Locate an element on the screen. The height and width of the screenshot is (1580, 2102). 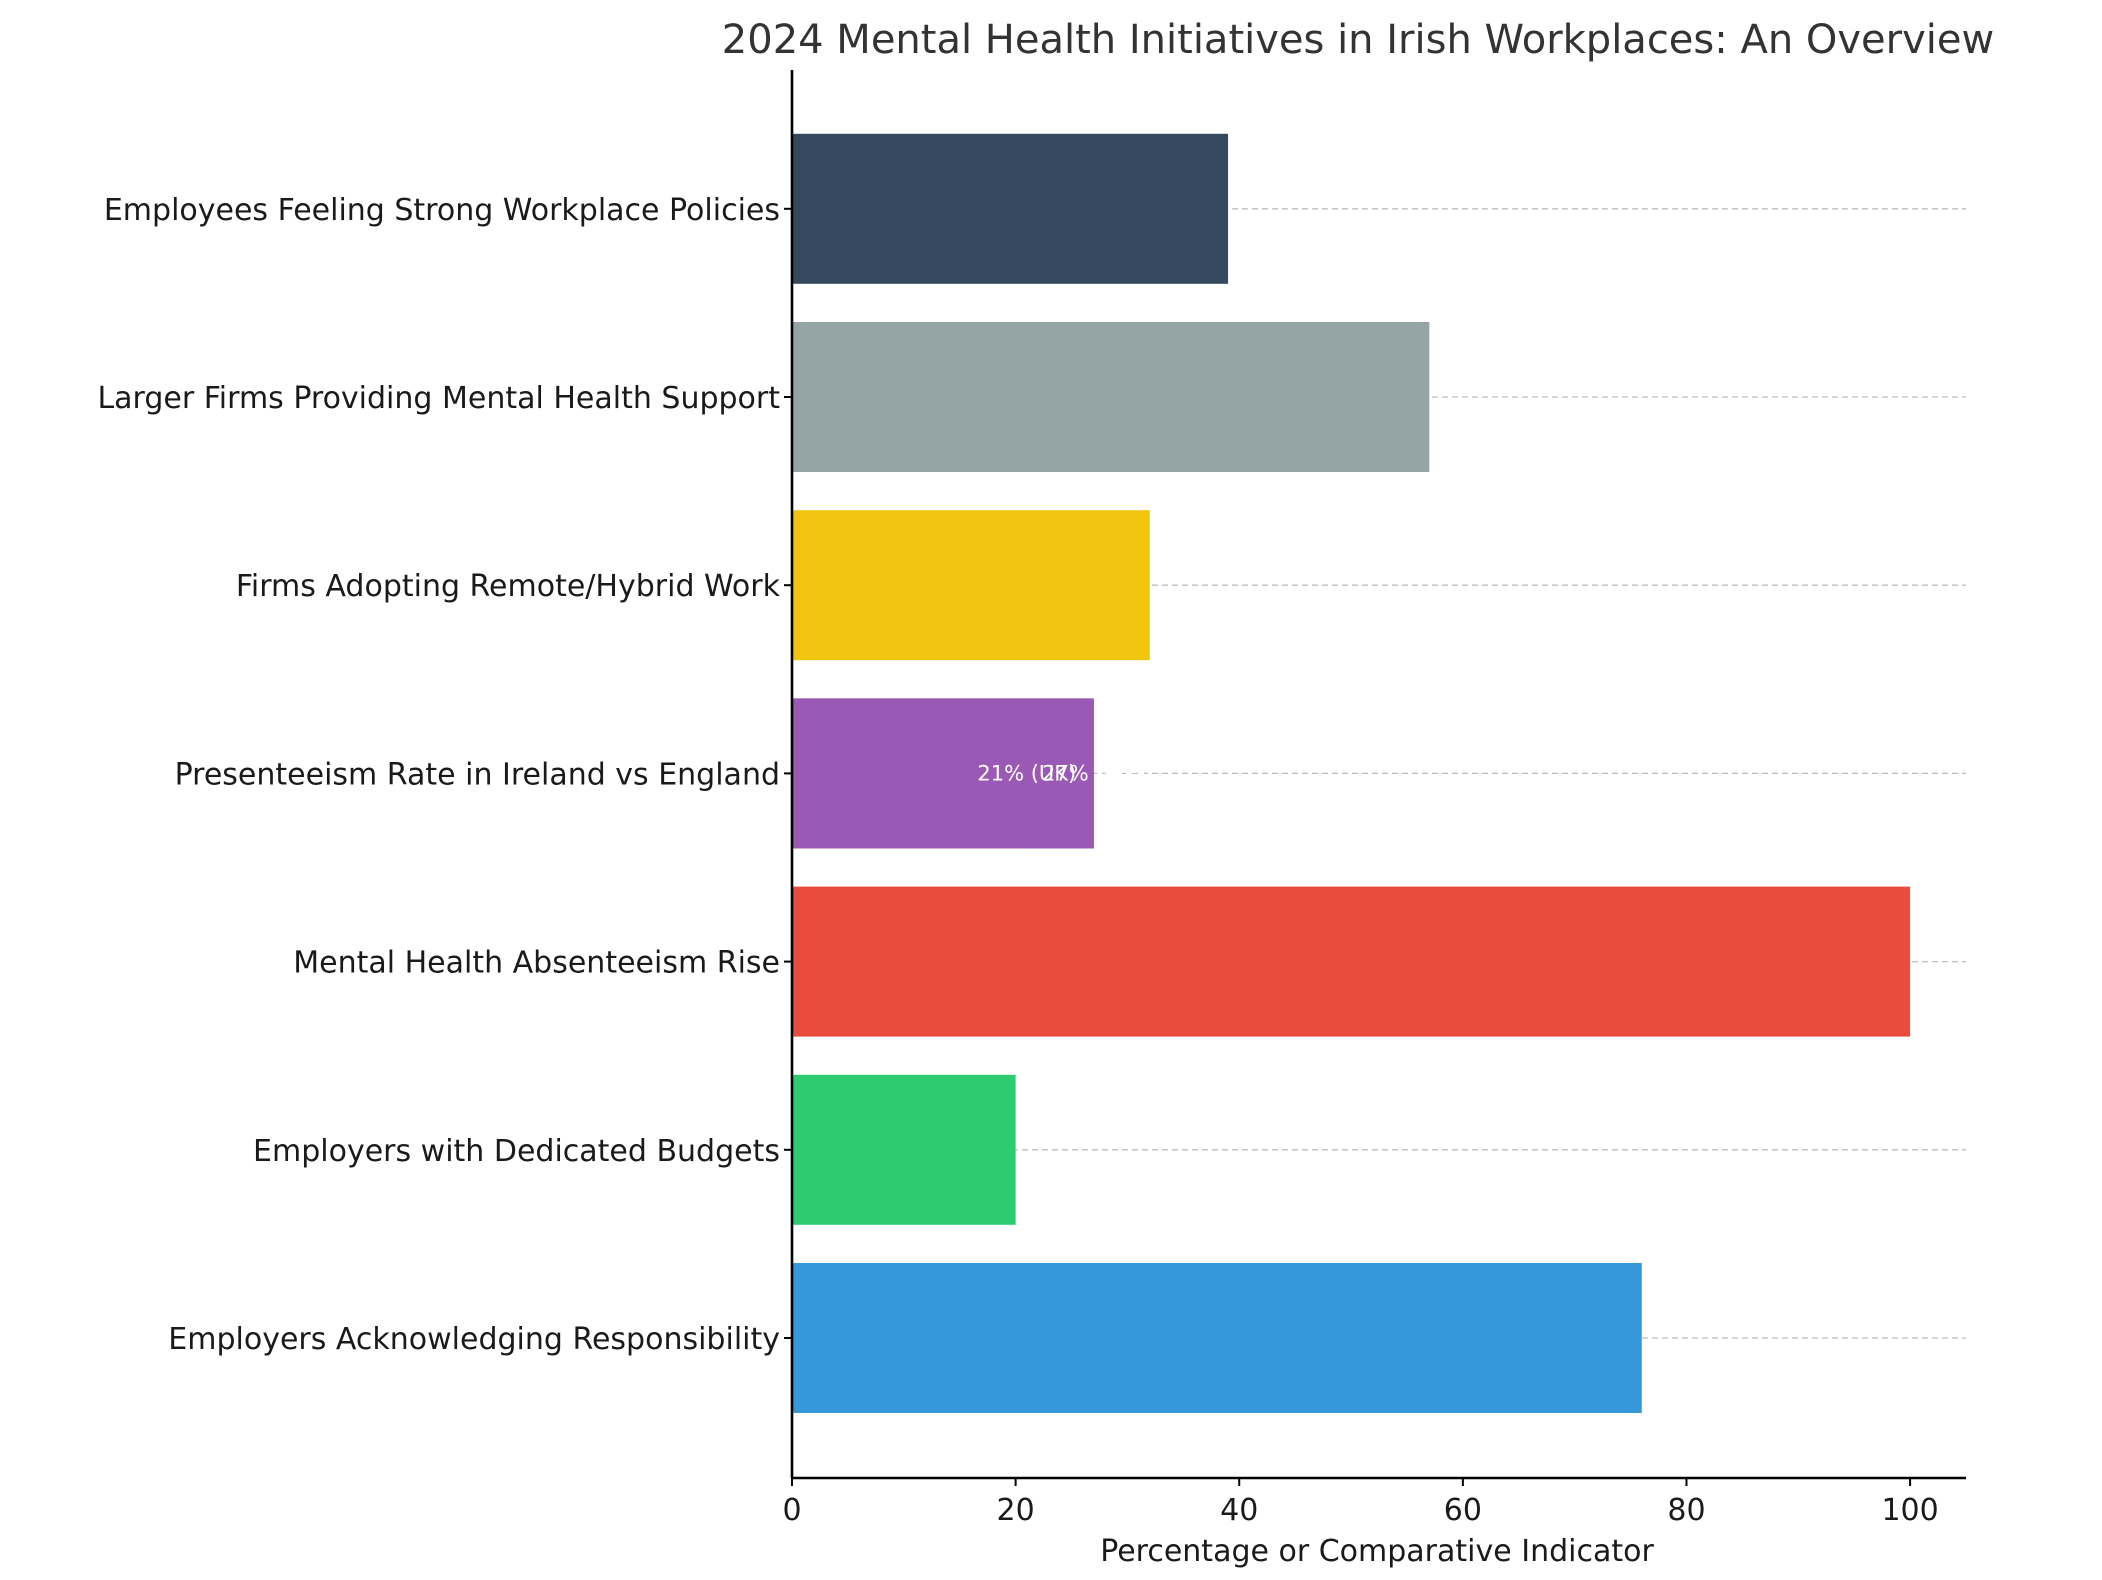
bar-employers-with-dedicated-budgets is located at coordinates (904, 1149).